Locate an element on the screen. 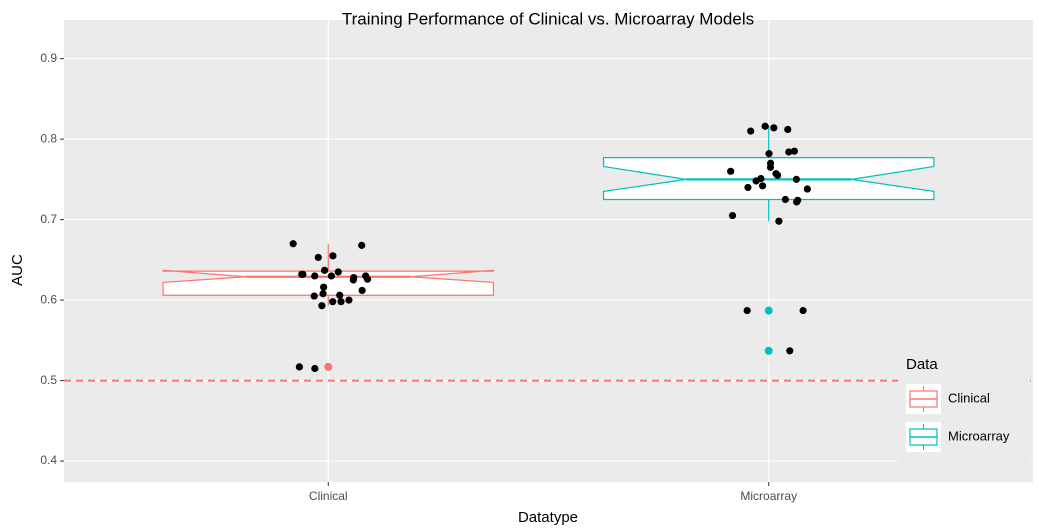  y-axis-title: AUC is located at coordinates (17, 270).